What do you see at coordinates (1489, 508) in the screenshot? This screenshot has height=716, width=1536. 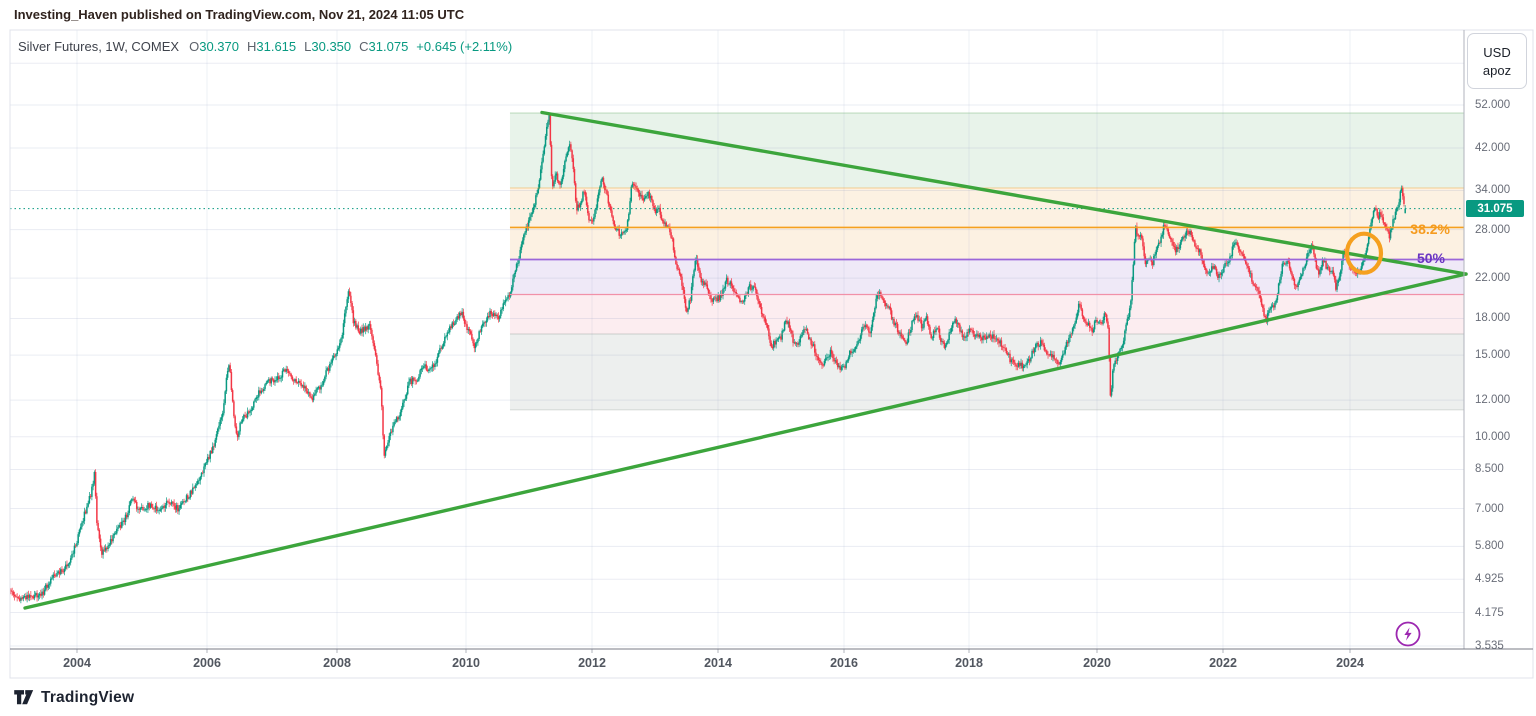 I see `price-axis-label: 7.000` at bounding box center [1489, 508].